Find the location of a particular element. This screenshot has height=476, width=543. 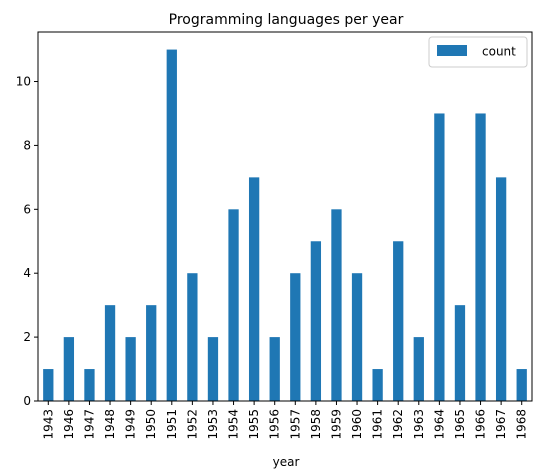

bar-1961 is located at coordinates (377, 385).